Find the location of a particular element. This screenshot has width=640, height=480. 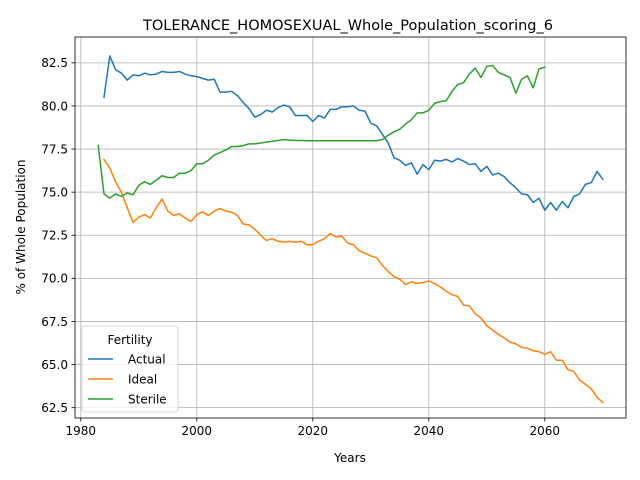

legend-title: Fertility is located at coordinates (129, 340).